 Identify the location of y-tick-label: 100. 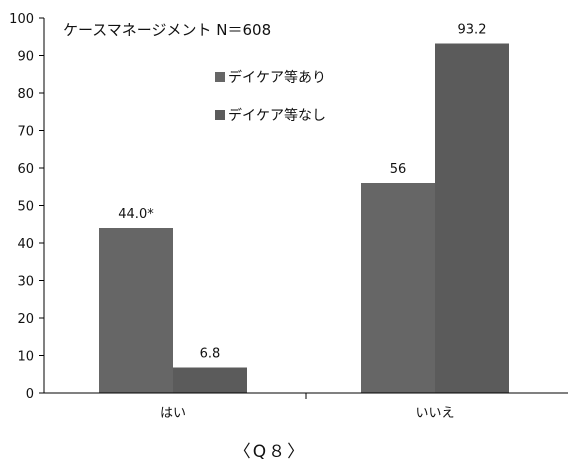
(21, 19).